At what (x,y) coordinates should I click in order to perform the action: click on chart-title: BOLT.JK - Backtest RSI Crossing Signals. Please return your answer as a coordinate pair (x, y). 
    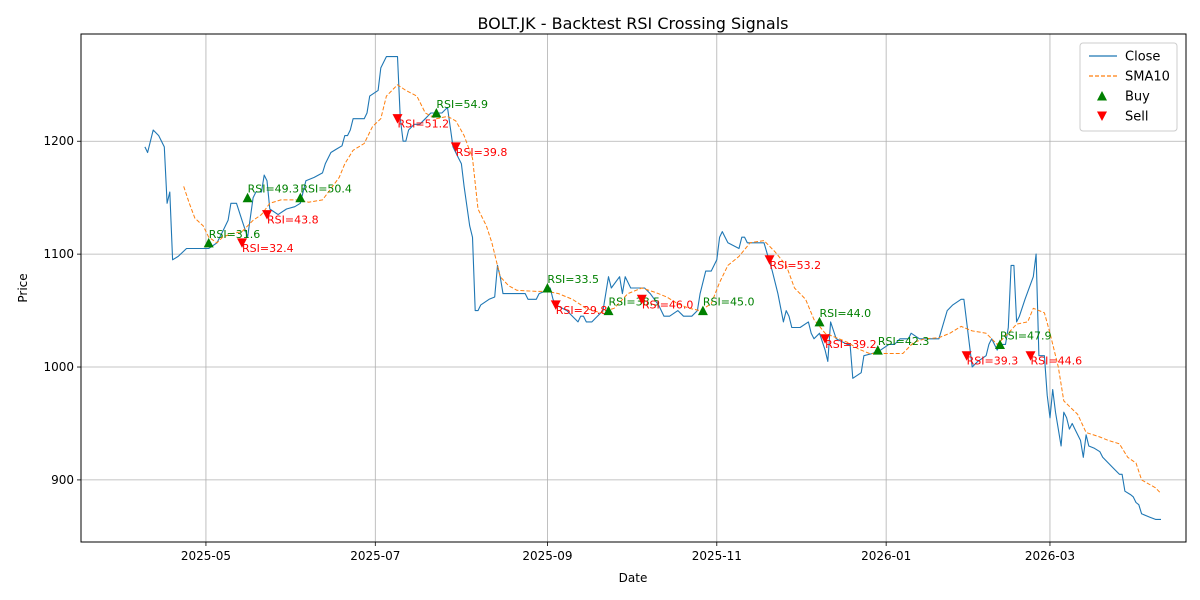
    Looking at the image, I should click on (632, 23).